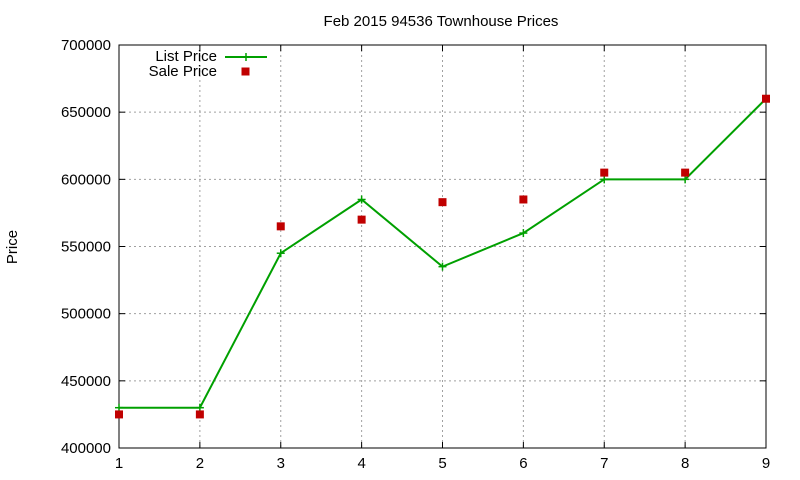 The image size is (800, 480). I want to click on x-tick-label: 7, so click(604, 463).